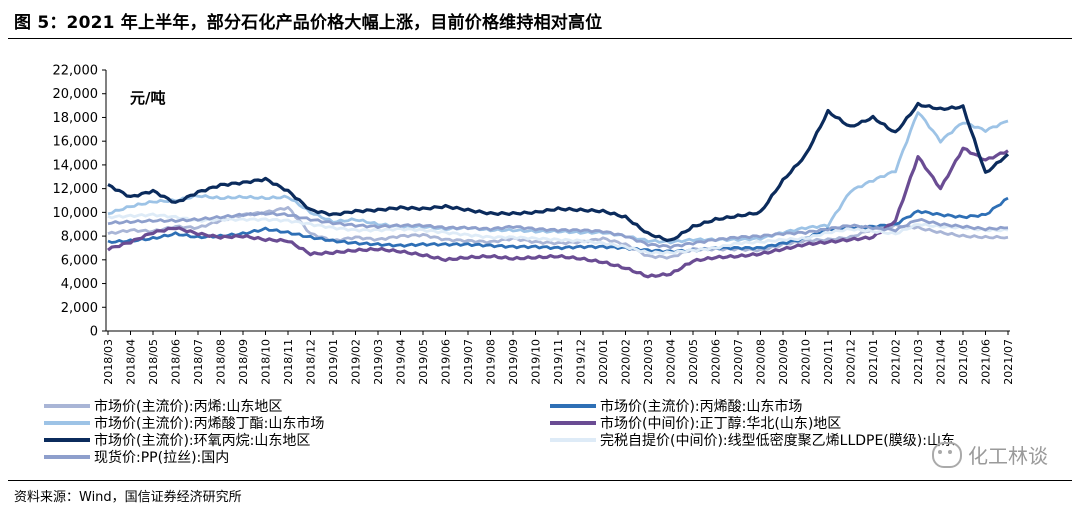  I want to click on x-tick-label: 2021/04, so click(941, 362).